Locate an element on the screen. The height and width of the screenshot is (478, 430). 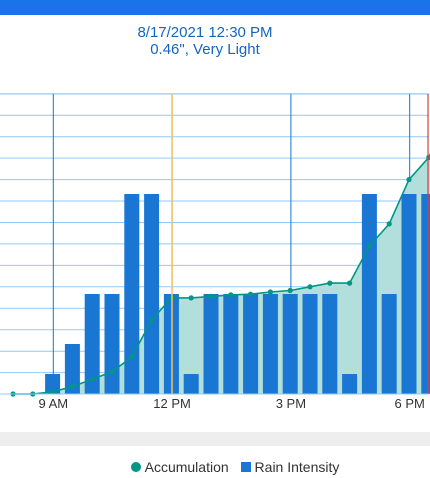
x-tick-label: 9 AM is located at coordinates (53, 403).